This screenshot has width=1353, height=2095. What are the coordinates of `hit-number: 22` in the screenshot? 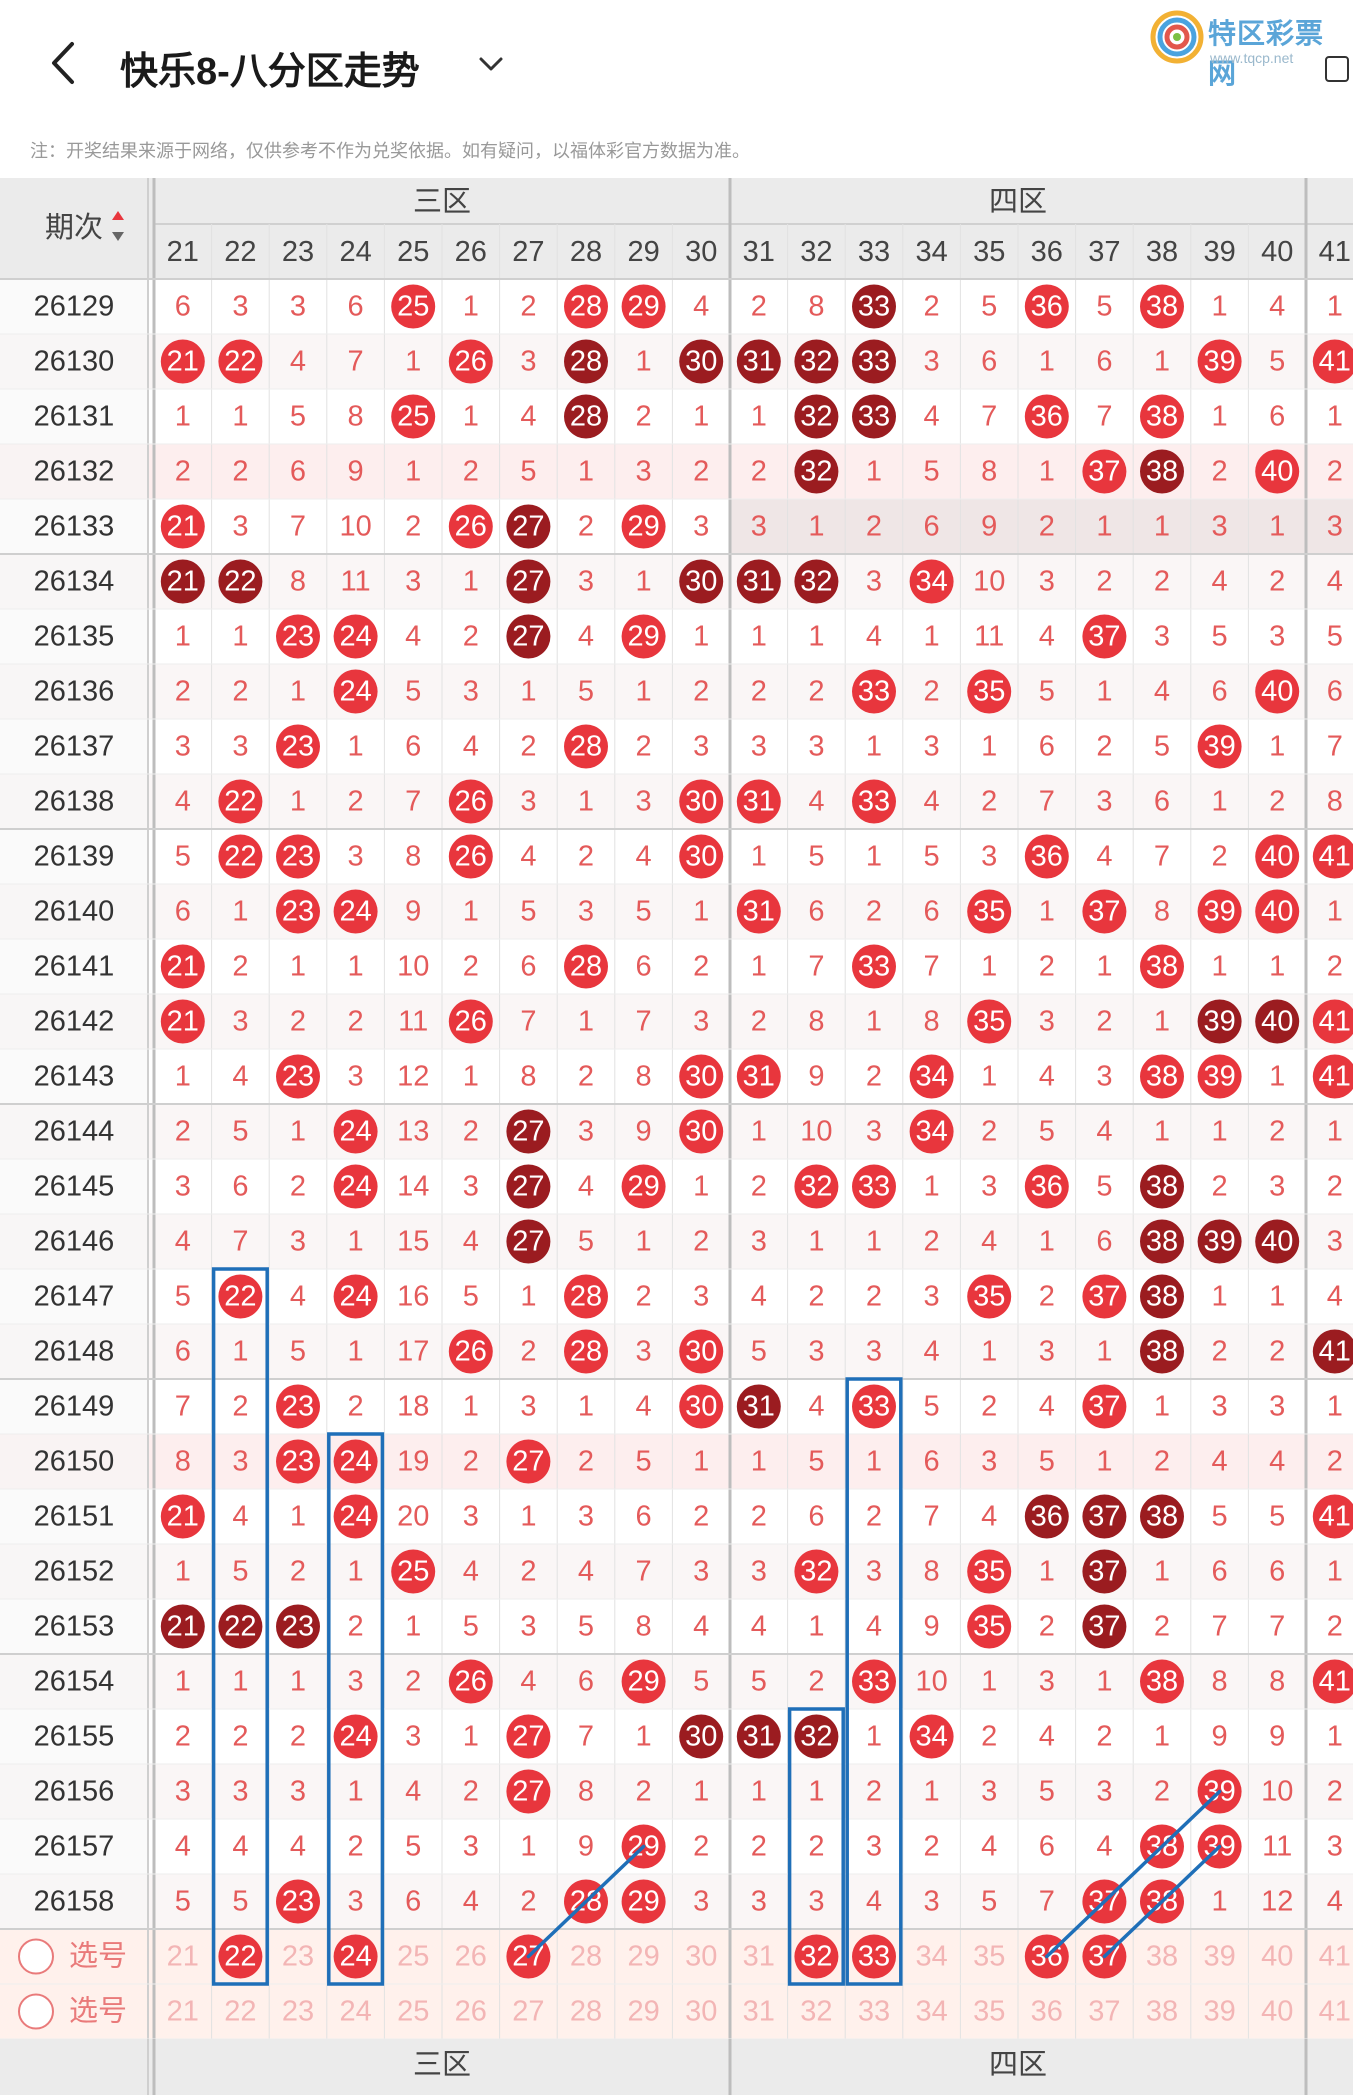 It's located at (240, 1297).